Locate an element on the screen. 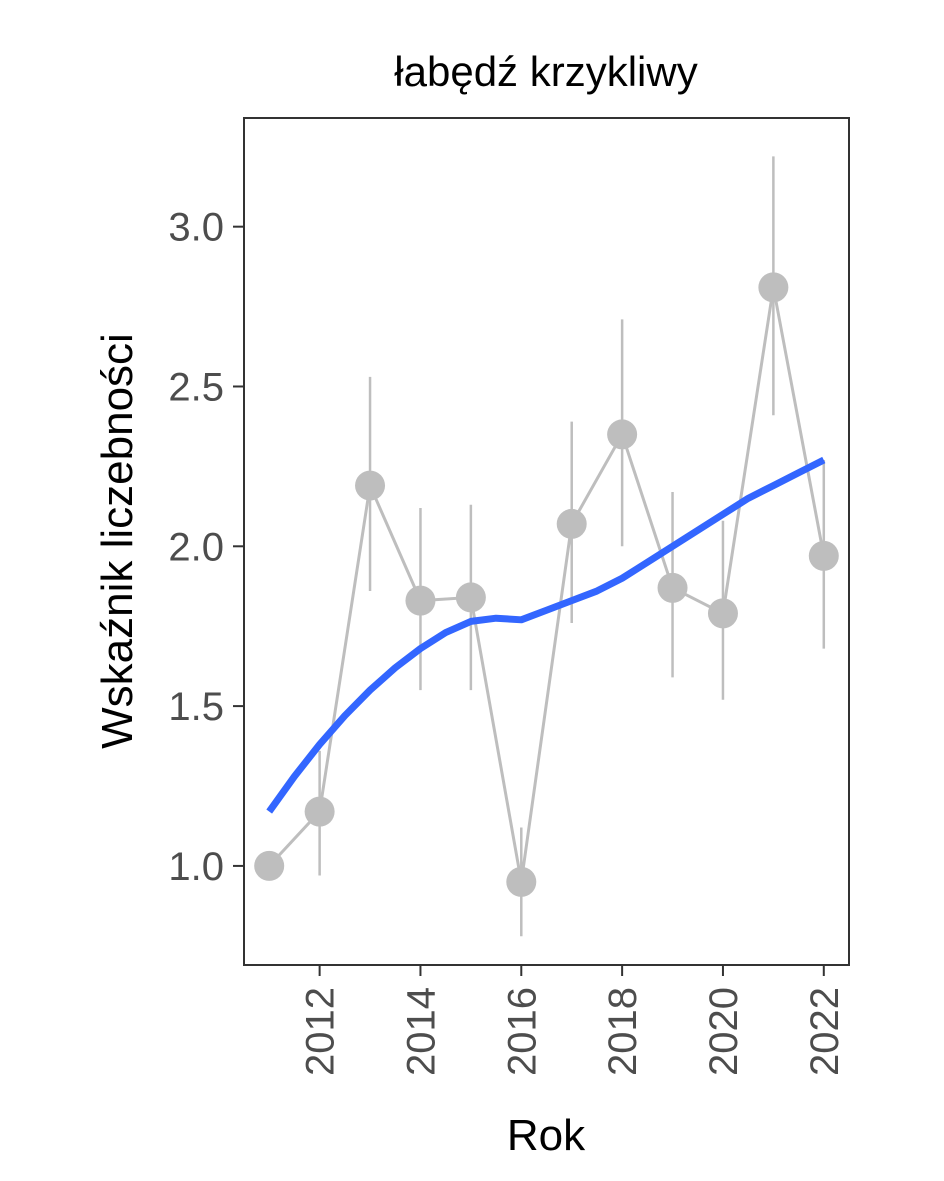 This screenshot has width=944, height=1181. x-tick-label: 2020 is located at coordinates (724, 1031).